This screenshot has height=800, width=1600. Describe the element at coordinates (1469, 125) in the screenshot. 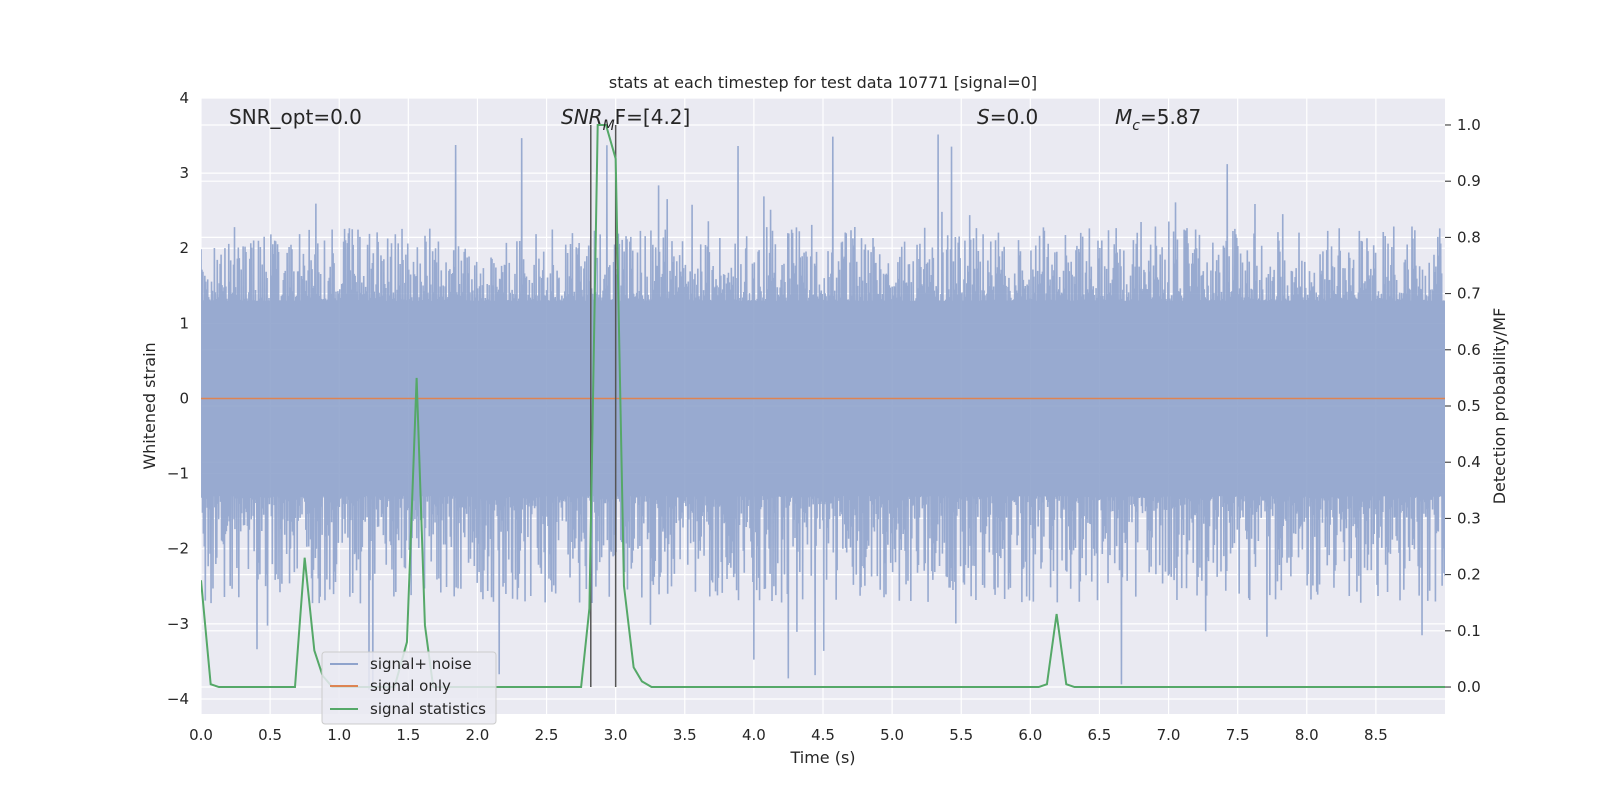

I see `y-right-tick-label: 1.0` at that location.